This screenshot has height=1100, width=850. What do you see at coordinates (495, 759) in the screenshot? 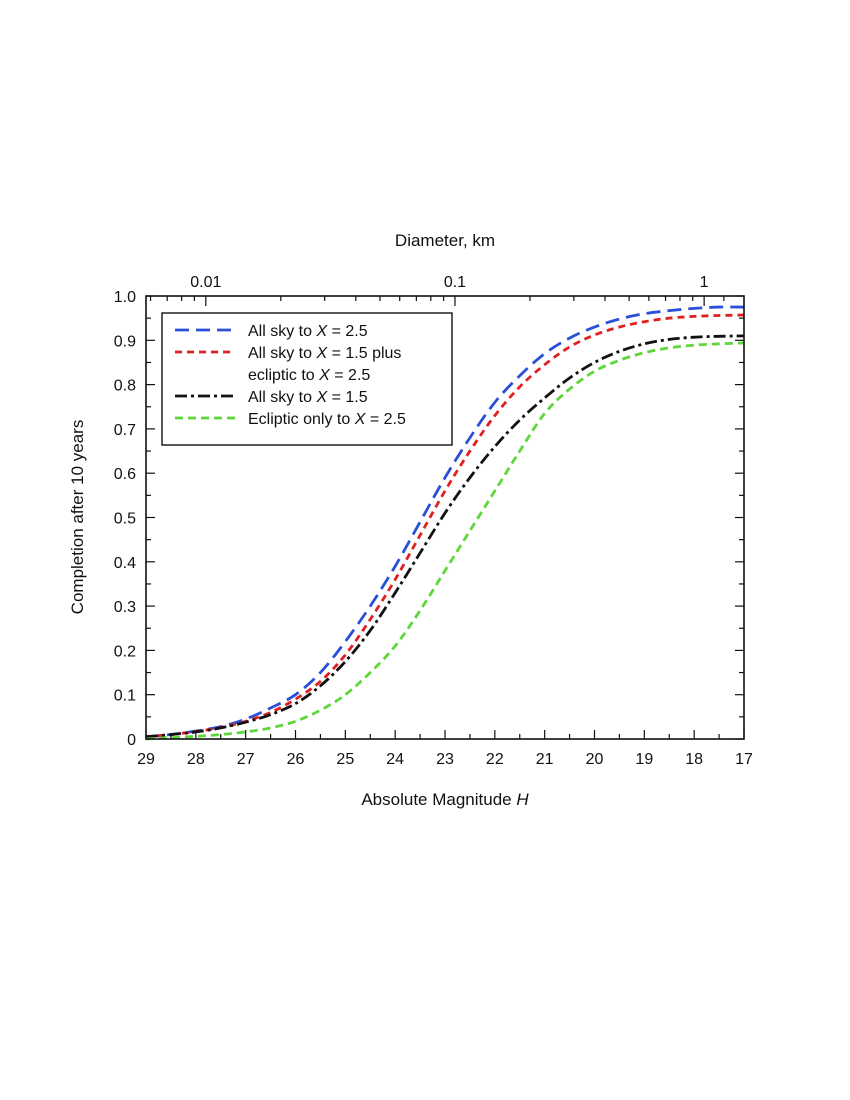
I see `x-tick-label: 22` at bounding box center [495, 759].